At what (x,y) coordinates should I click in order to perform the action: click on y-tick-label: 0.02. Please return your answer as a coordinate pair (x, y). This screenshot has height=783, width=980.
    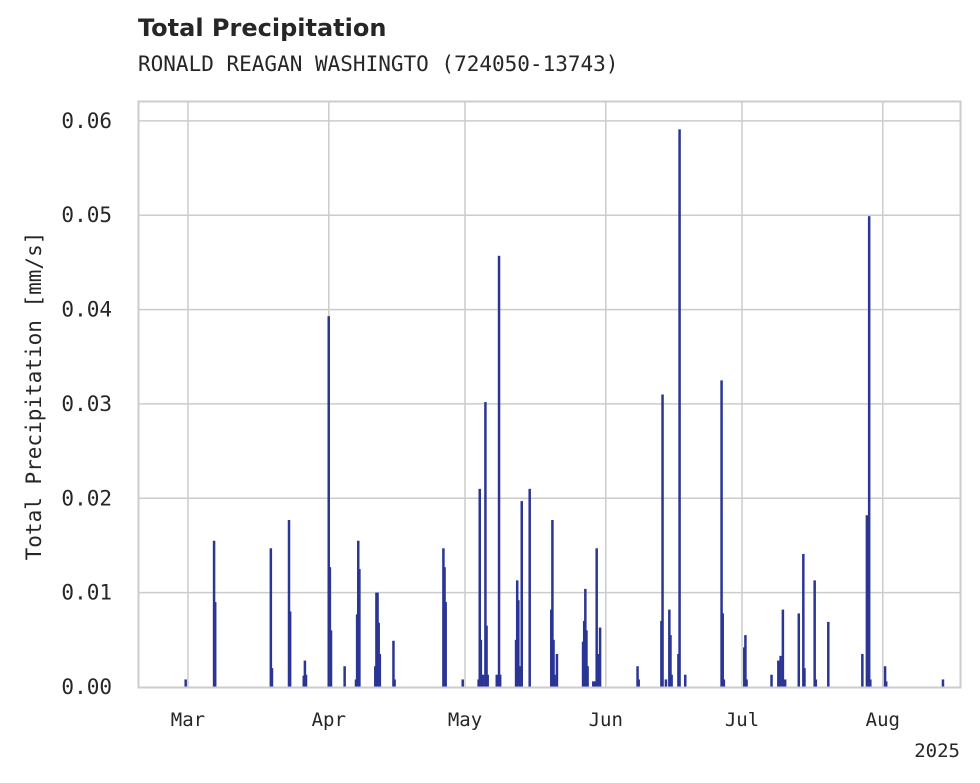
    Looking at the image, I should click on (86, 498).